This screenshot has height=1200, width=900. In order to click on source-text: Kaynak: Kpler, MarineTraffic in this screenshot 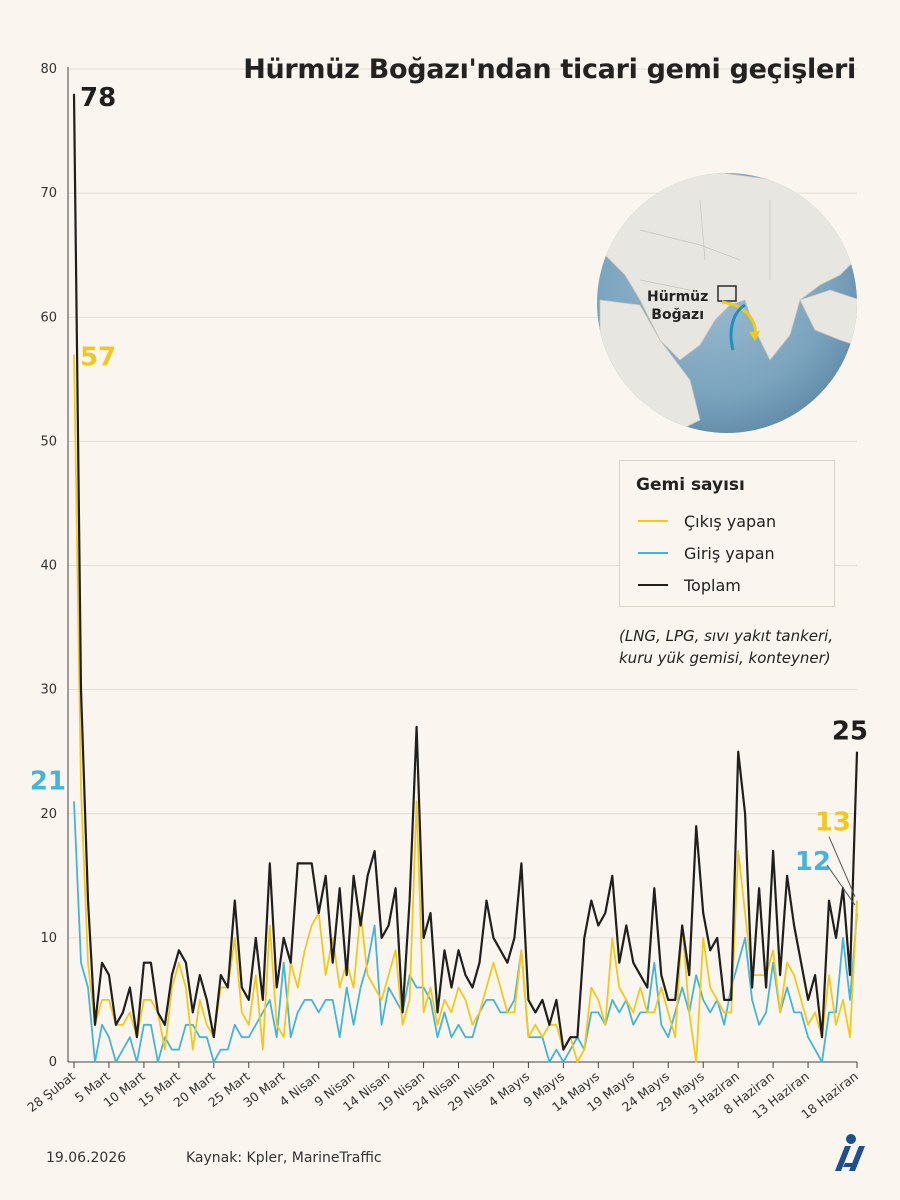, I will do `click(284, 1158)`.